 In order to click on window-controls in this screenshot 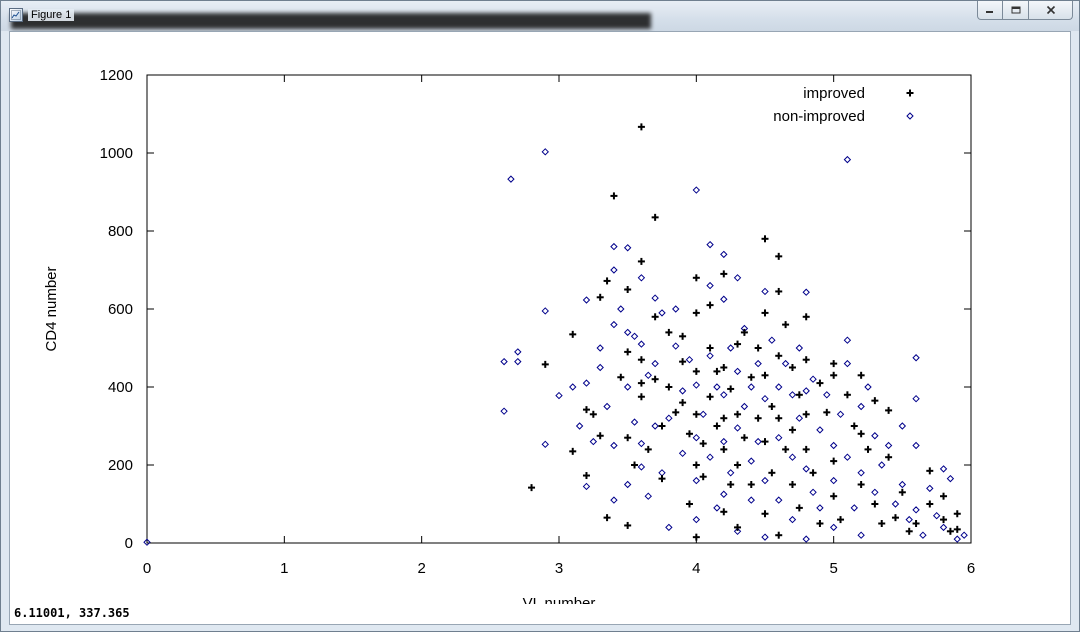, I will do `click(1025, 11)`.